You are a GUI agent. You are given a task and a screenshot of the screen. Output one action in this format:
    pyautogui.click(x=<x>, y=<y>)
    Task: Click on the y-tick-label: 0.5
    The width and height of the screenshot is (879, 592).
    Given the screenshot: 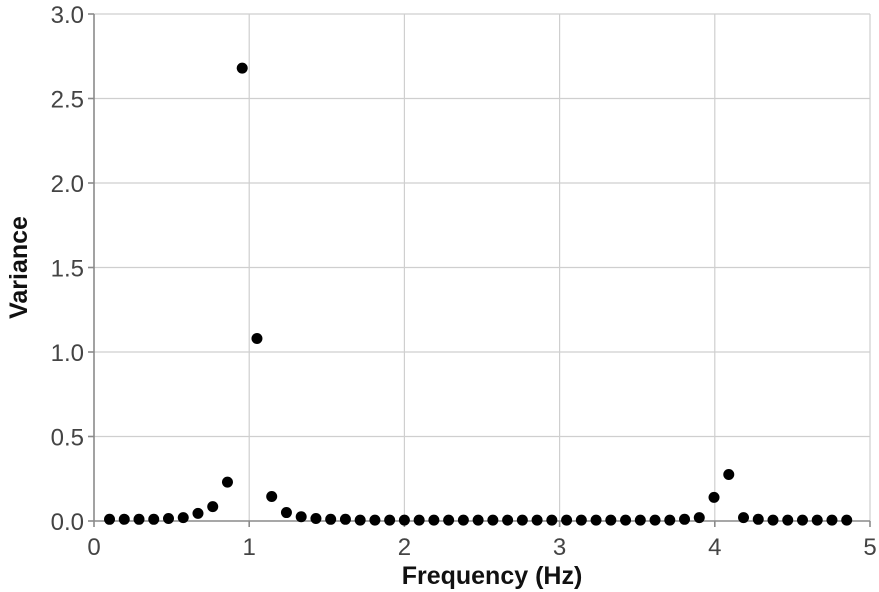 What is the action you would take?
    pyautogui.click(x=67, y=438)
    